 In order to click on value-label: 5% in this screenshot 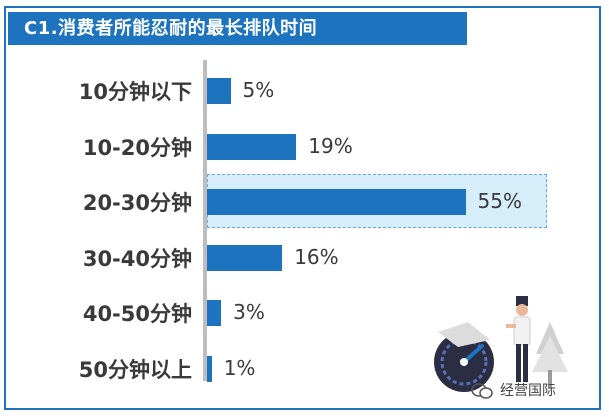, I will do `click(258, 90)`.